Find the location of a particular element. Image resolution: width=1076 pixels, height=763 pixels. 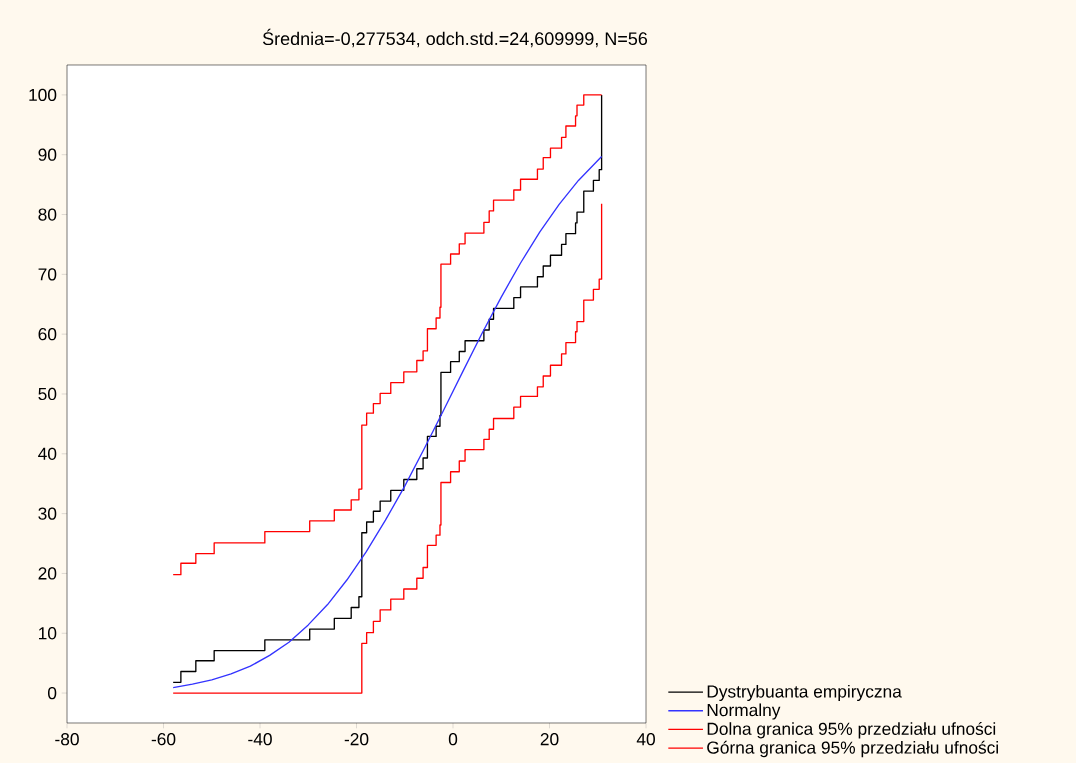

x-tick-label: -60 is located at coordinates (163, 739).